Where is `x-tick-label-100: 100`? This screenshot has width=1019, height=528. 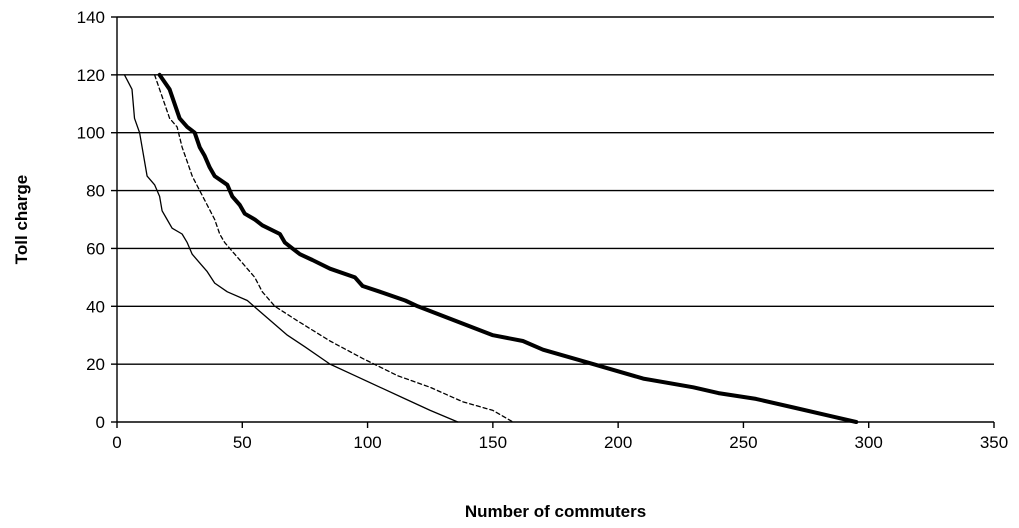 x-tick-label-100: 100 is located at coordinates (367, 442).